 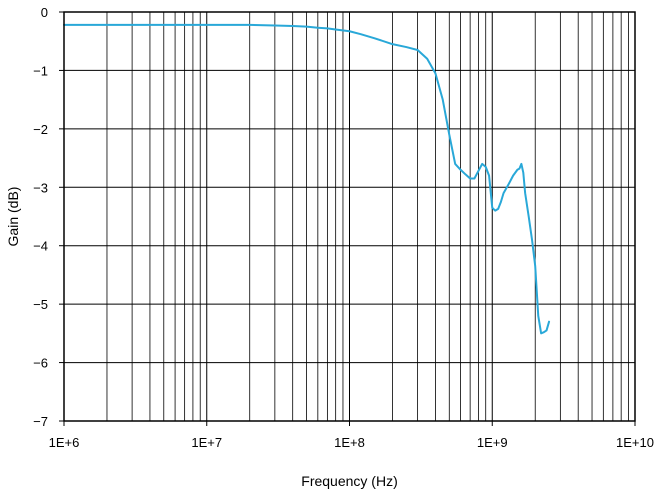 What do you see at coordinates (13, 217) in the screenshot?
I see `y-axis-title: Gain (dB)` at bounding box center [13, 217].